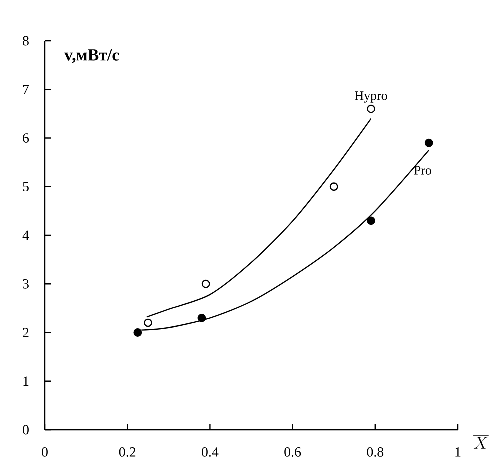 Image resolution: width=495 pixels, height=475 pixels. Describe the element at coordinates (45, 452) in the screenshot. I see `x-tick-label: 0` at that location.